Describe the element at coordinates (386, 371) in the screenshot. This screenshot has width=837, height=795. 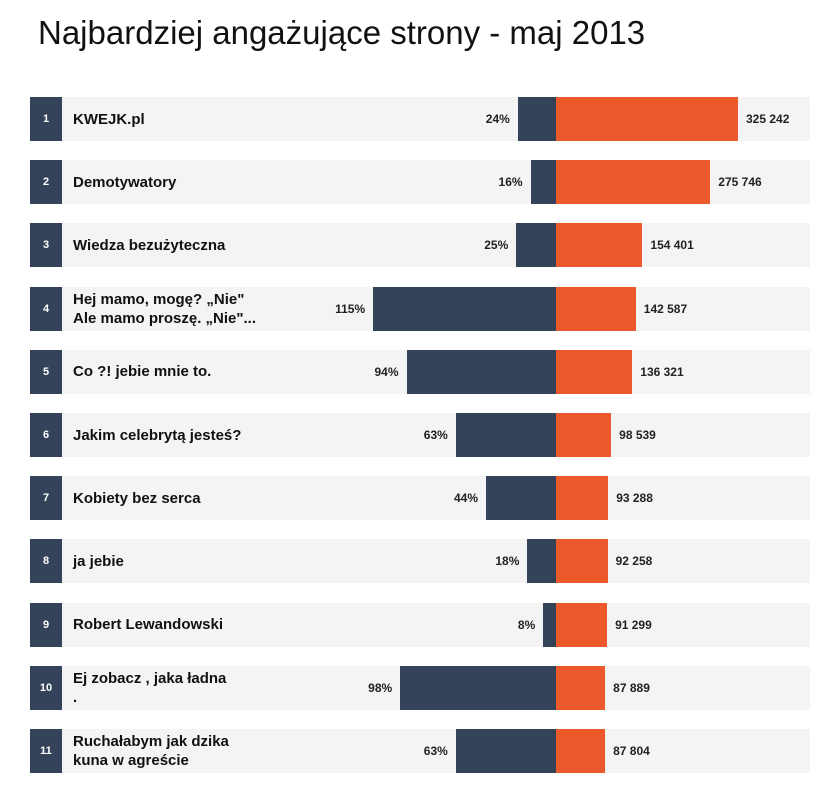
I see `percent-label: 94%` at that location.